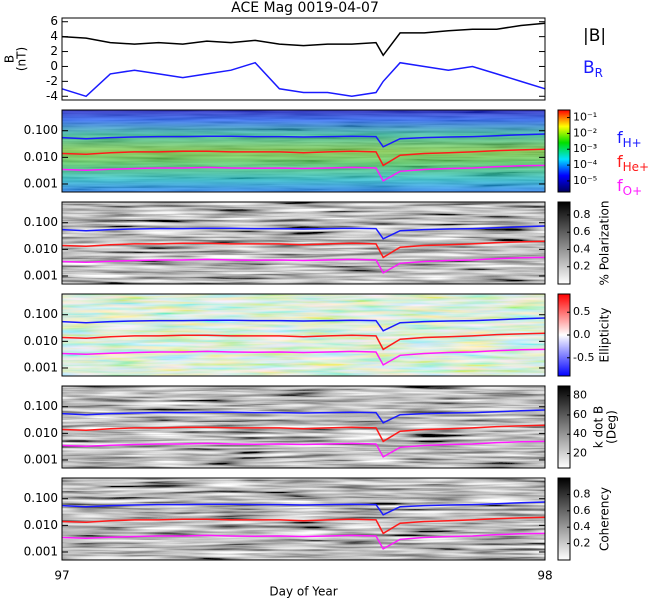  Describe the element at coordinates (599, 427) in the screenshot. I see `colorbar-label: k dot B` at that location.